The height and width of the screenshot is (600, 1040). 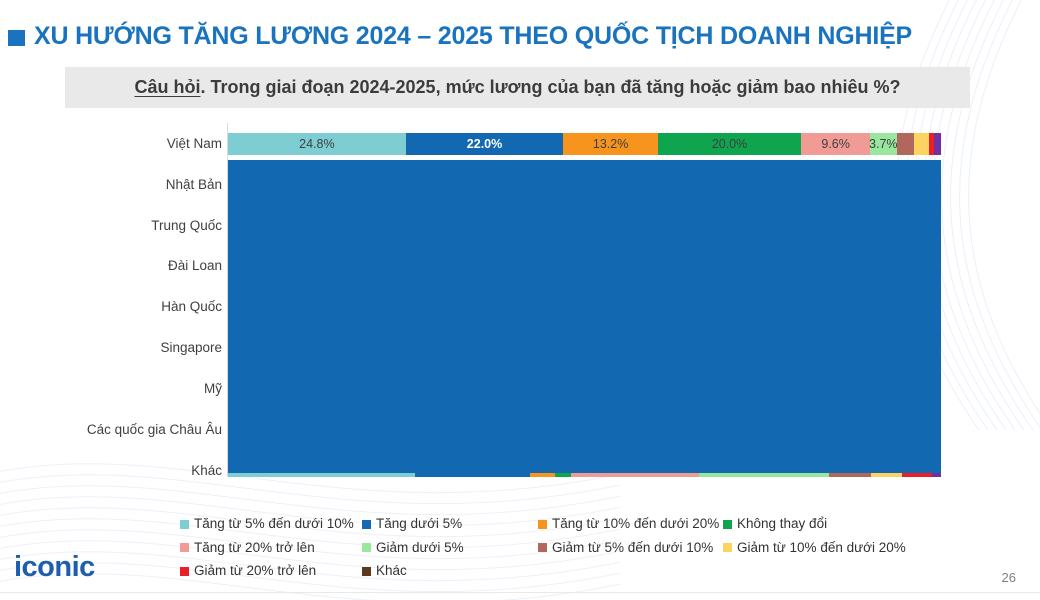 I want to click on legend-item: Tăng dưới 5%, so click(x=450, y=523).